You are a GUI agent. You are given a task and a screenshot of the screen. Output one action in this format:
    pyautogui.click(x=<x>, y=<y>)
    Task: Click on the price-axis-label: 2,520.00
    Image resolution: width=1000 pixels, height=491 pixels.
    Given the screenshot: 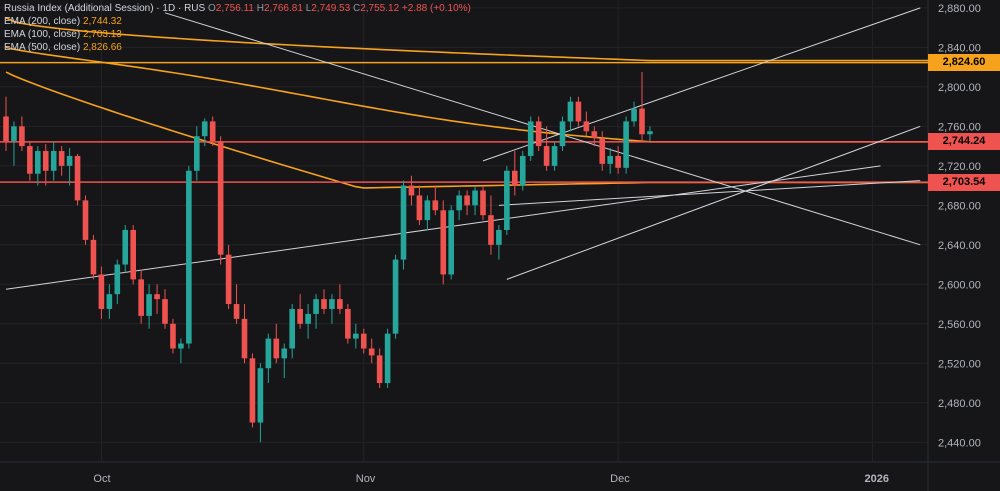 What is the action you would take?
    pyautogui.click(x=959, y=364)
    